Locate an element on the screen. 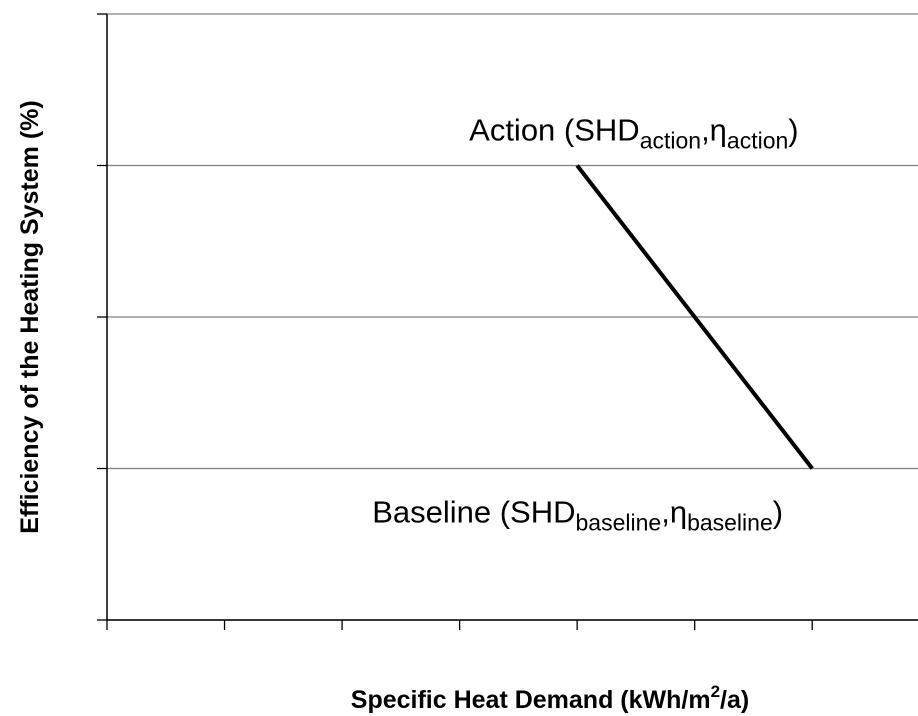  x-axis-label-text: /a) is located at coordinates (734, 700).